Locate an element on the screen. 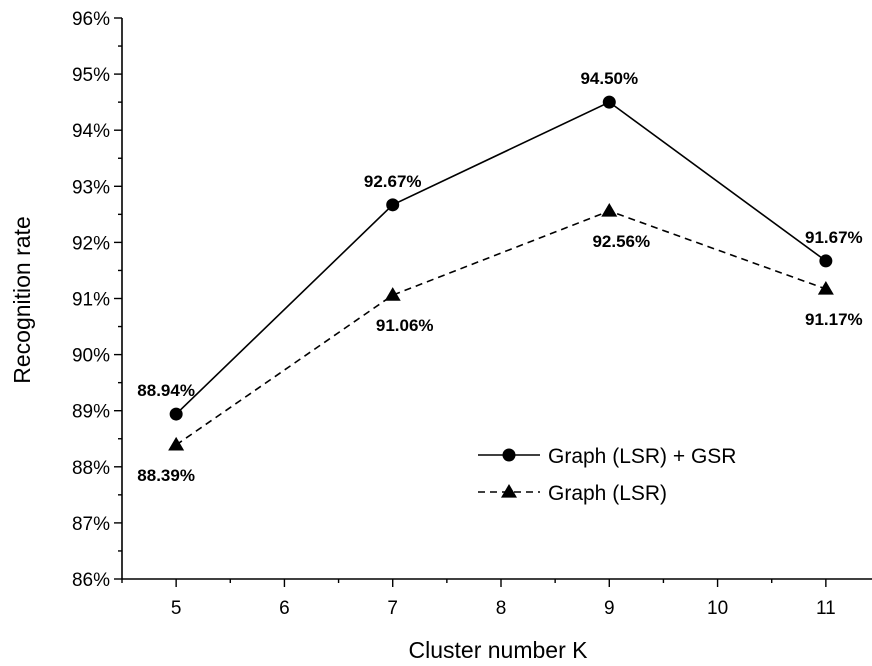  x-tick-label: 6 is located at coordinates (284, 608).